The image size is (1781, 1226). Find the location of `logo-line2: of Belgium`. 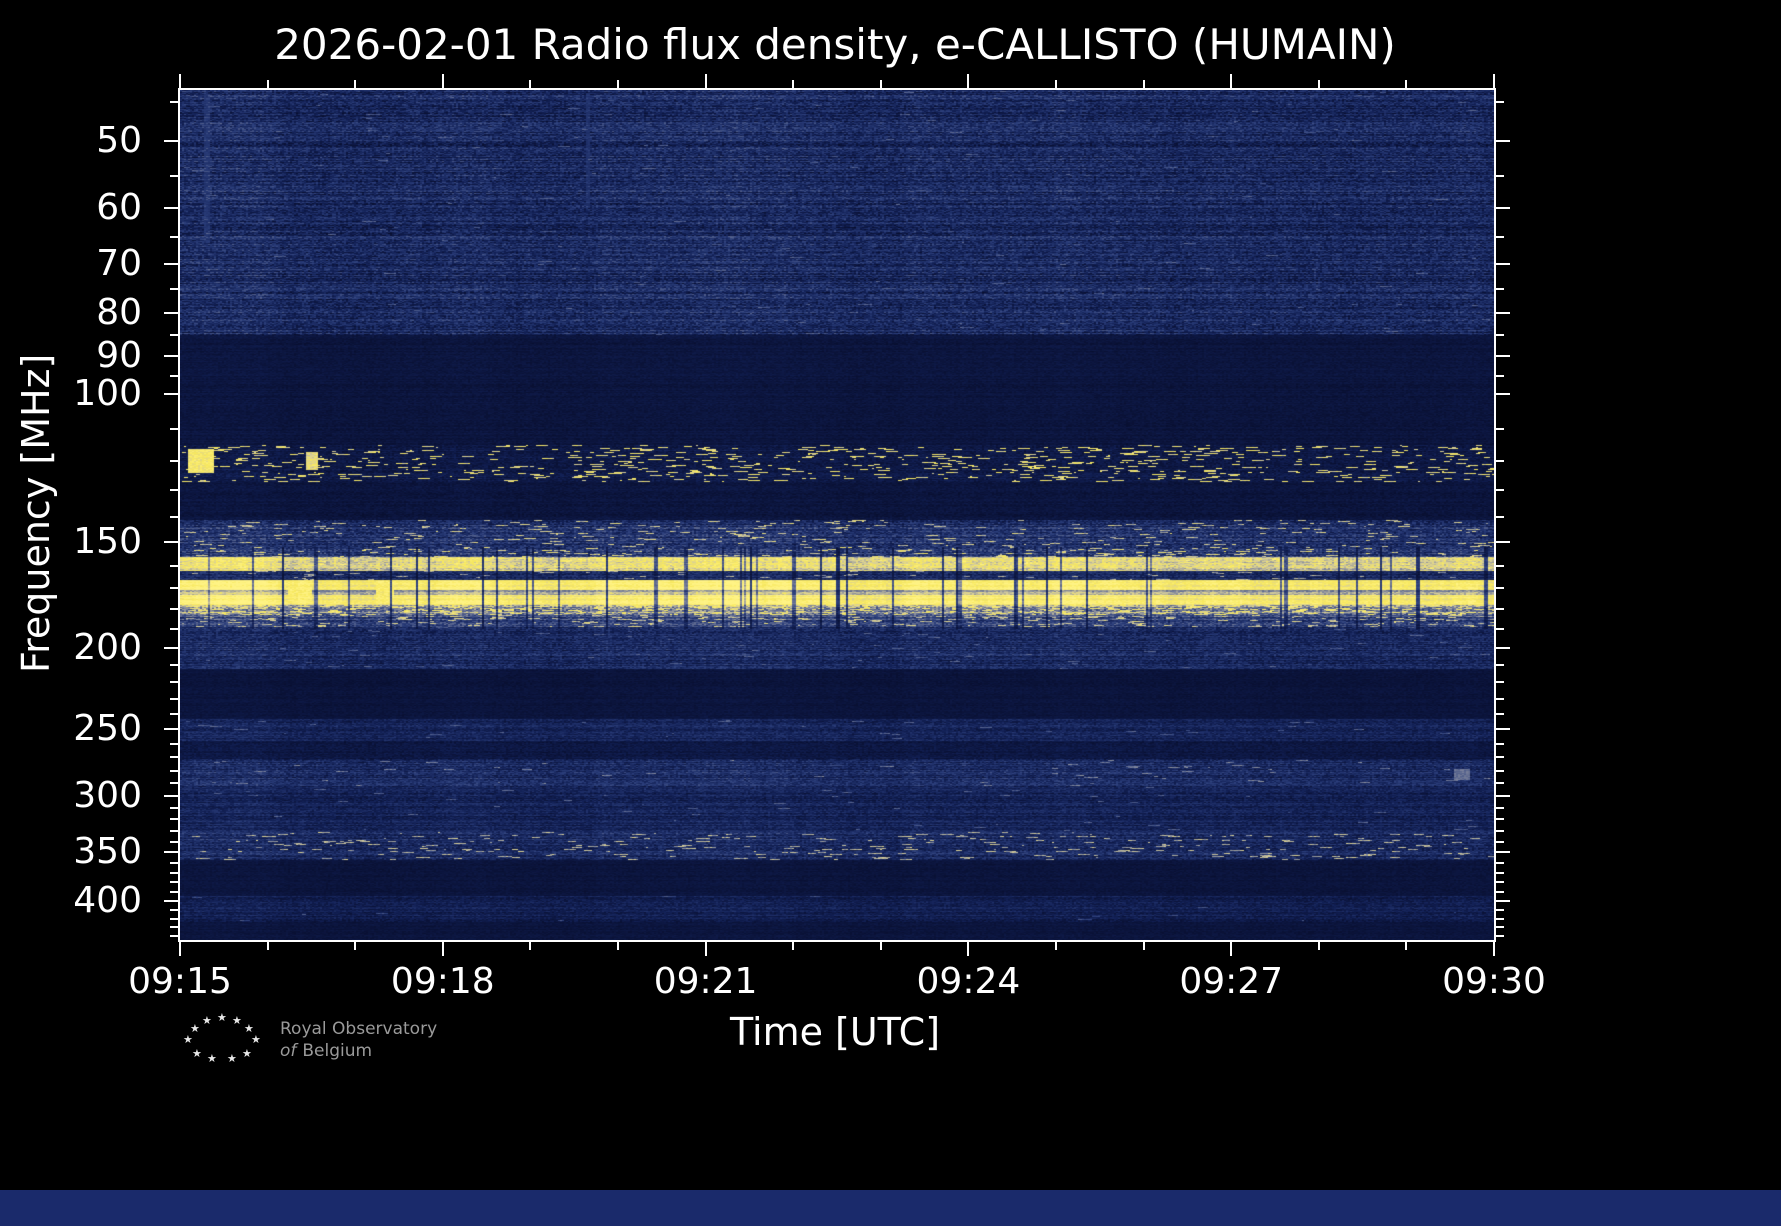

logo-line2: of Belgium is located at coordinates (358, 1051).